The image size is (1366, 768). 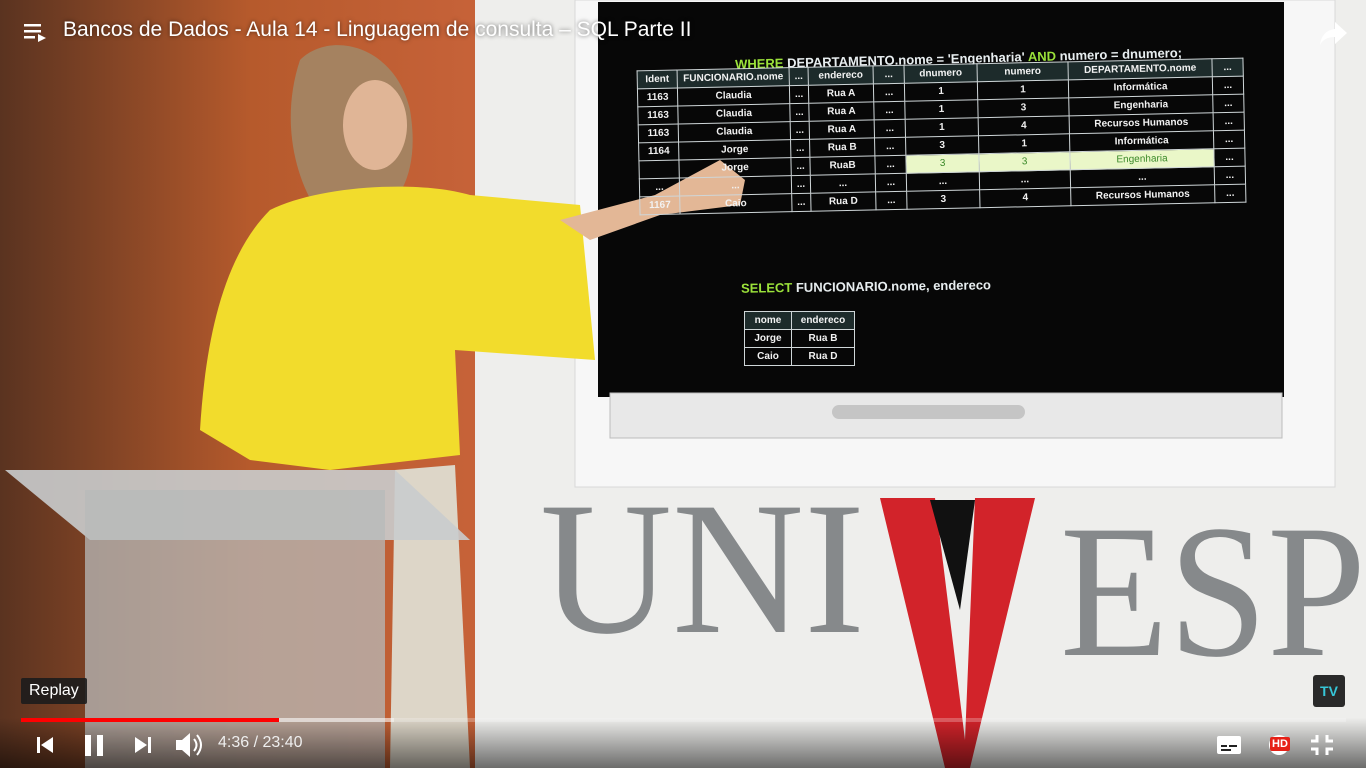 I want to click on table-row: Jorge Rua B, so click(x=799, y=338).